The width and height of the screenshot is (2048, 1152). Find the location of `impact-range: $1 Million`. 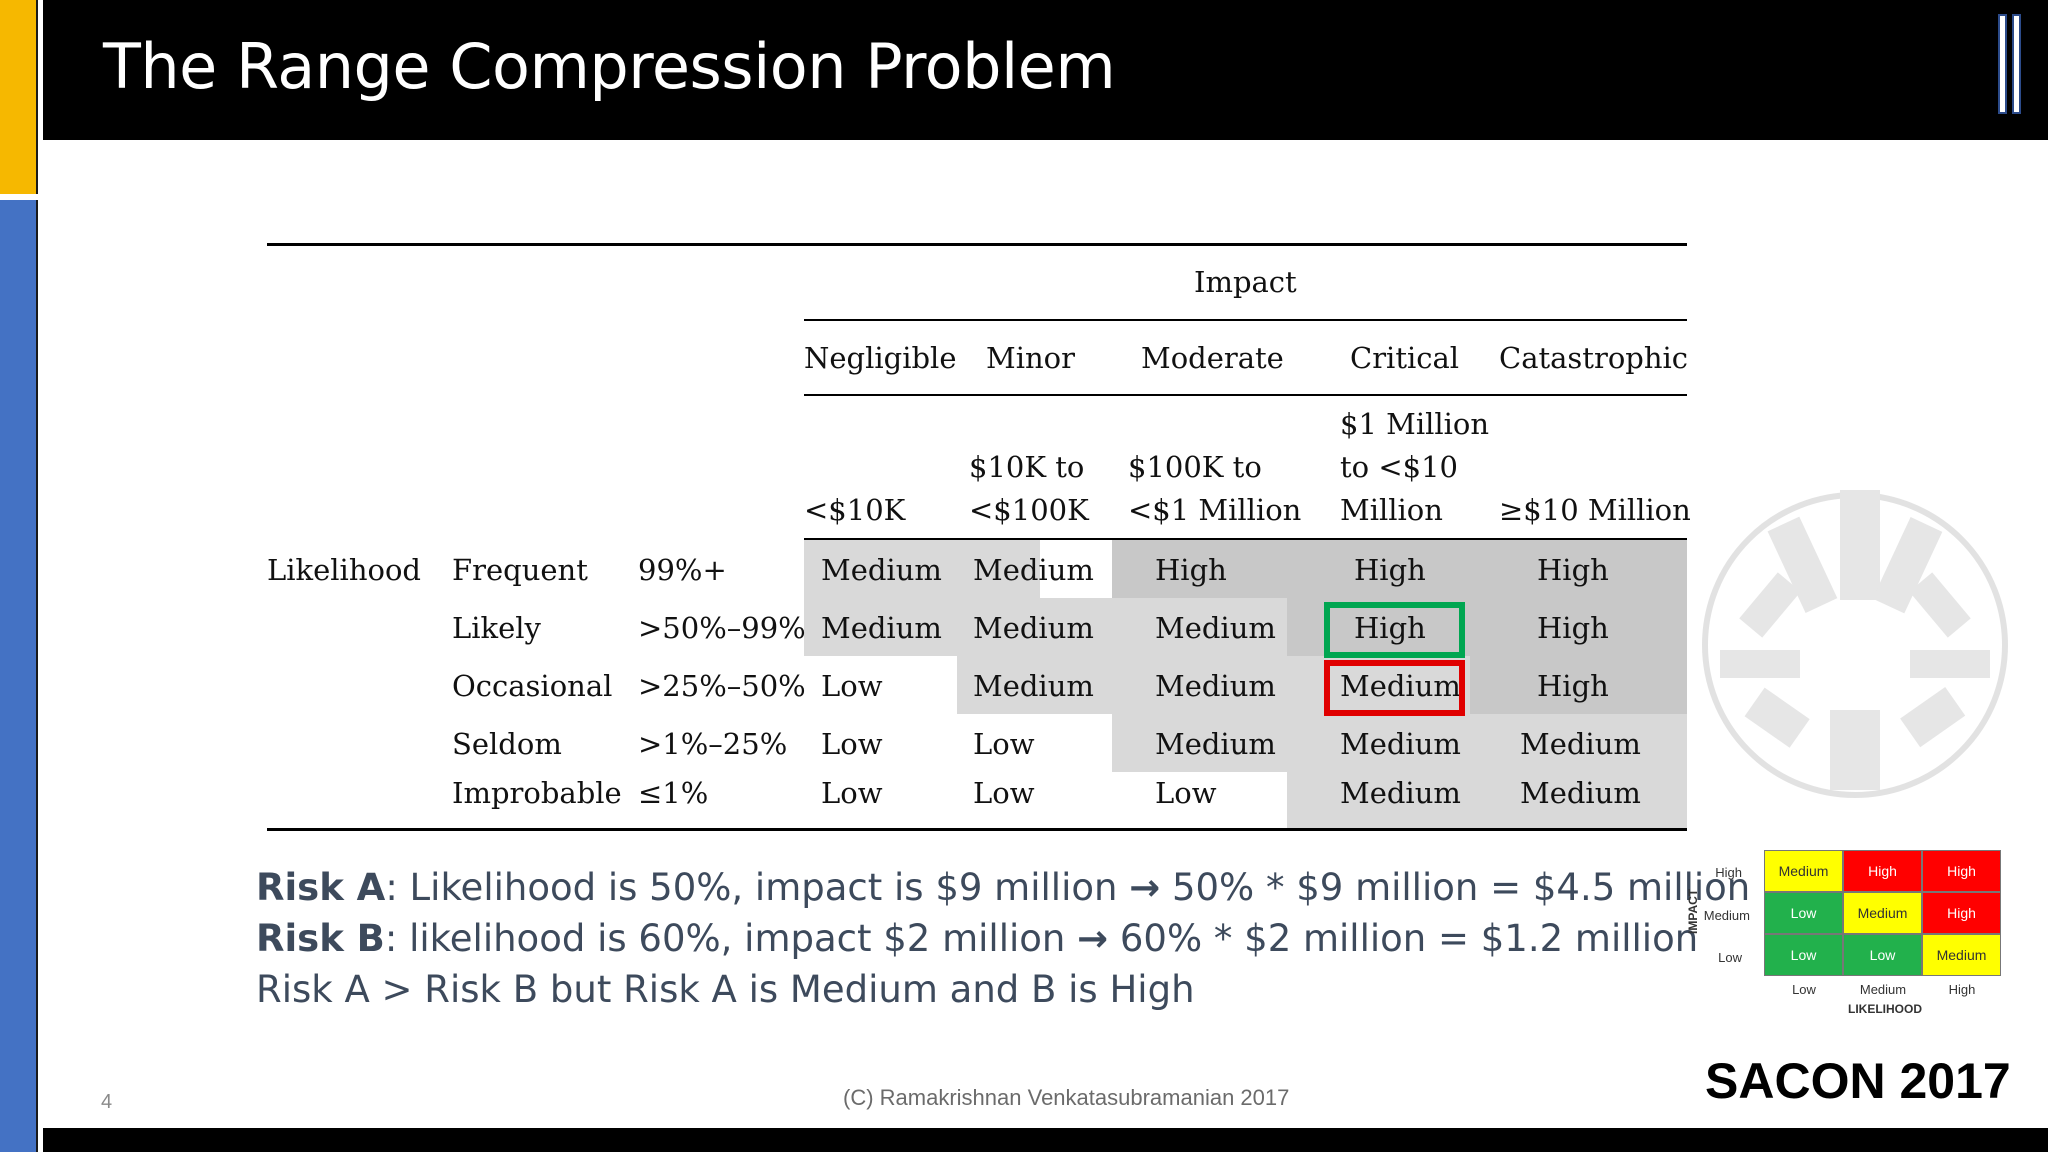

impact-range: $1 Million is located at coordinates (1415, 424).